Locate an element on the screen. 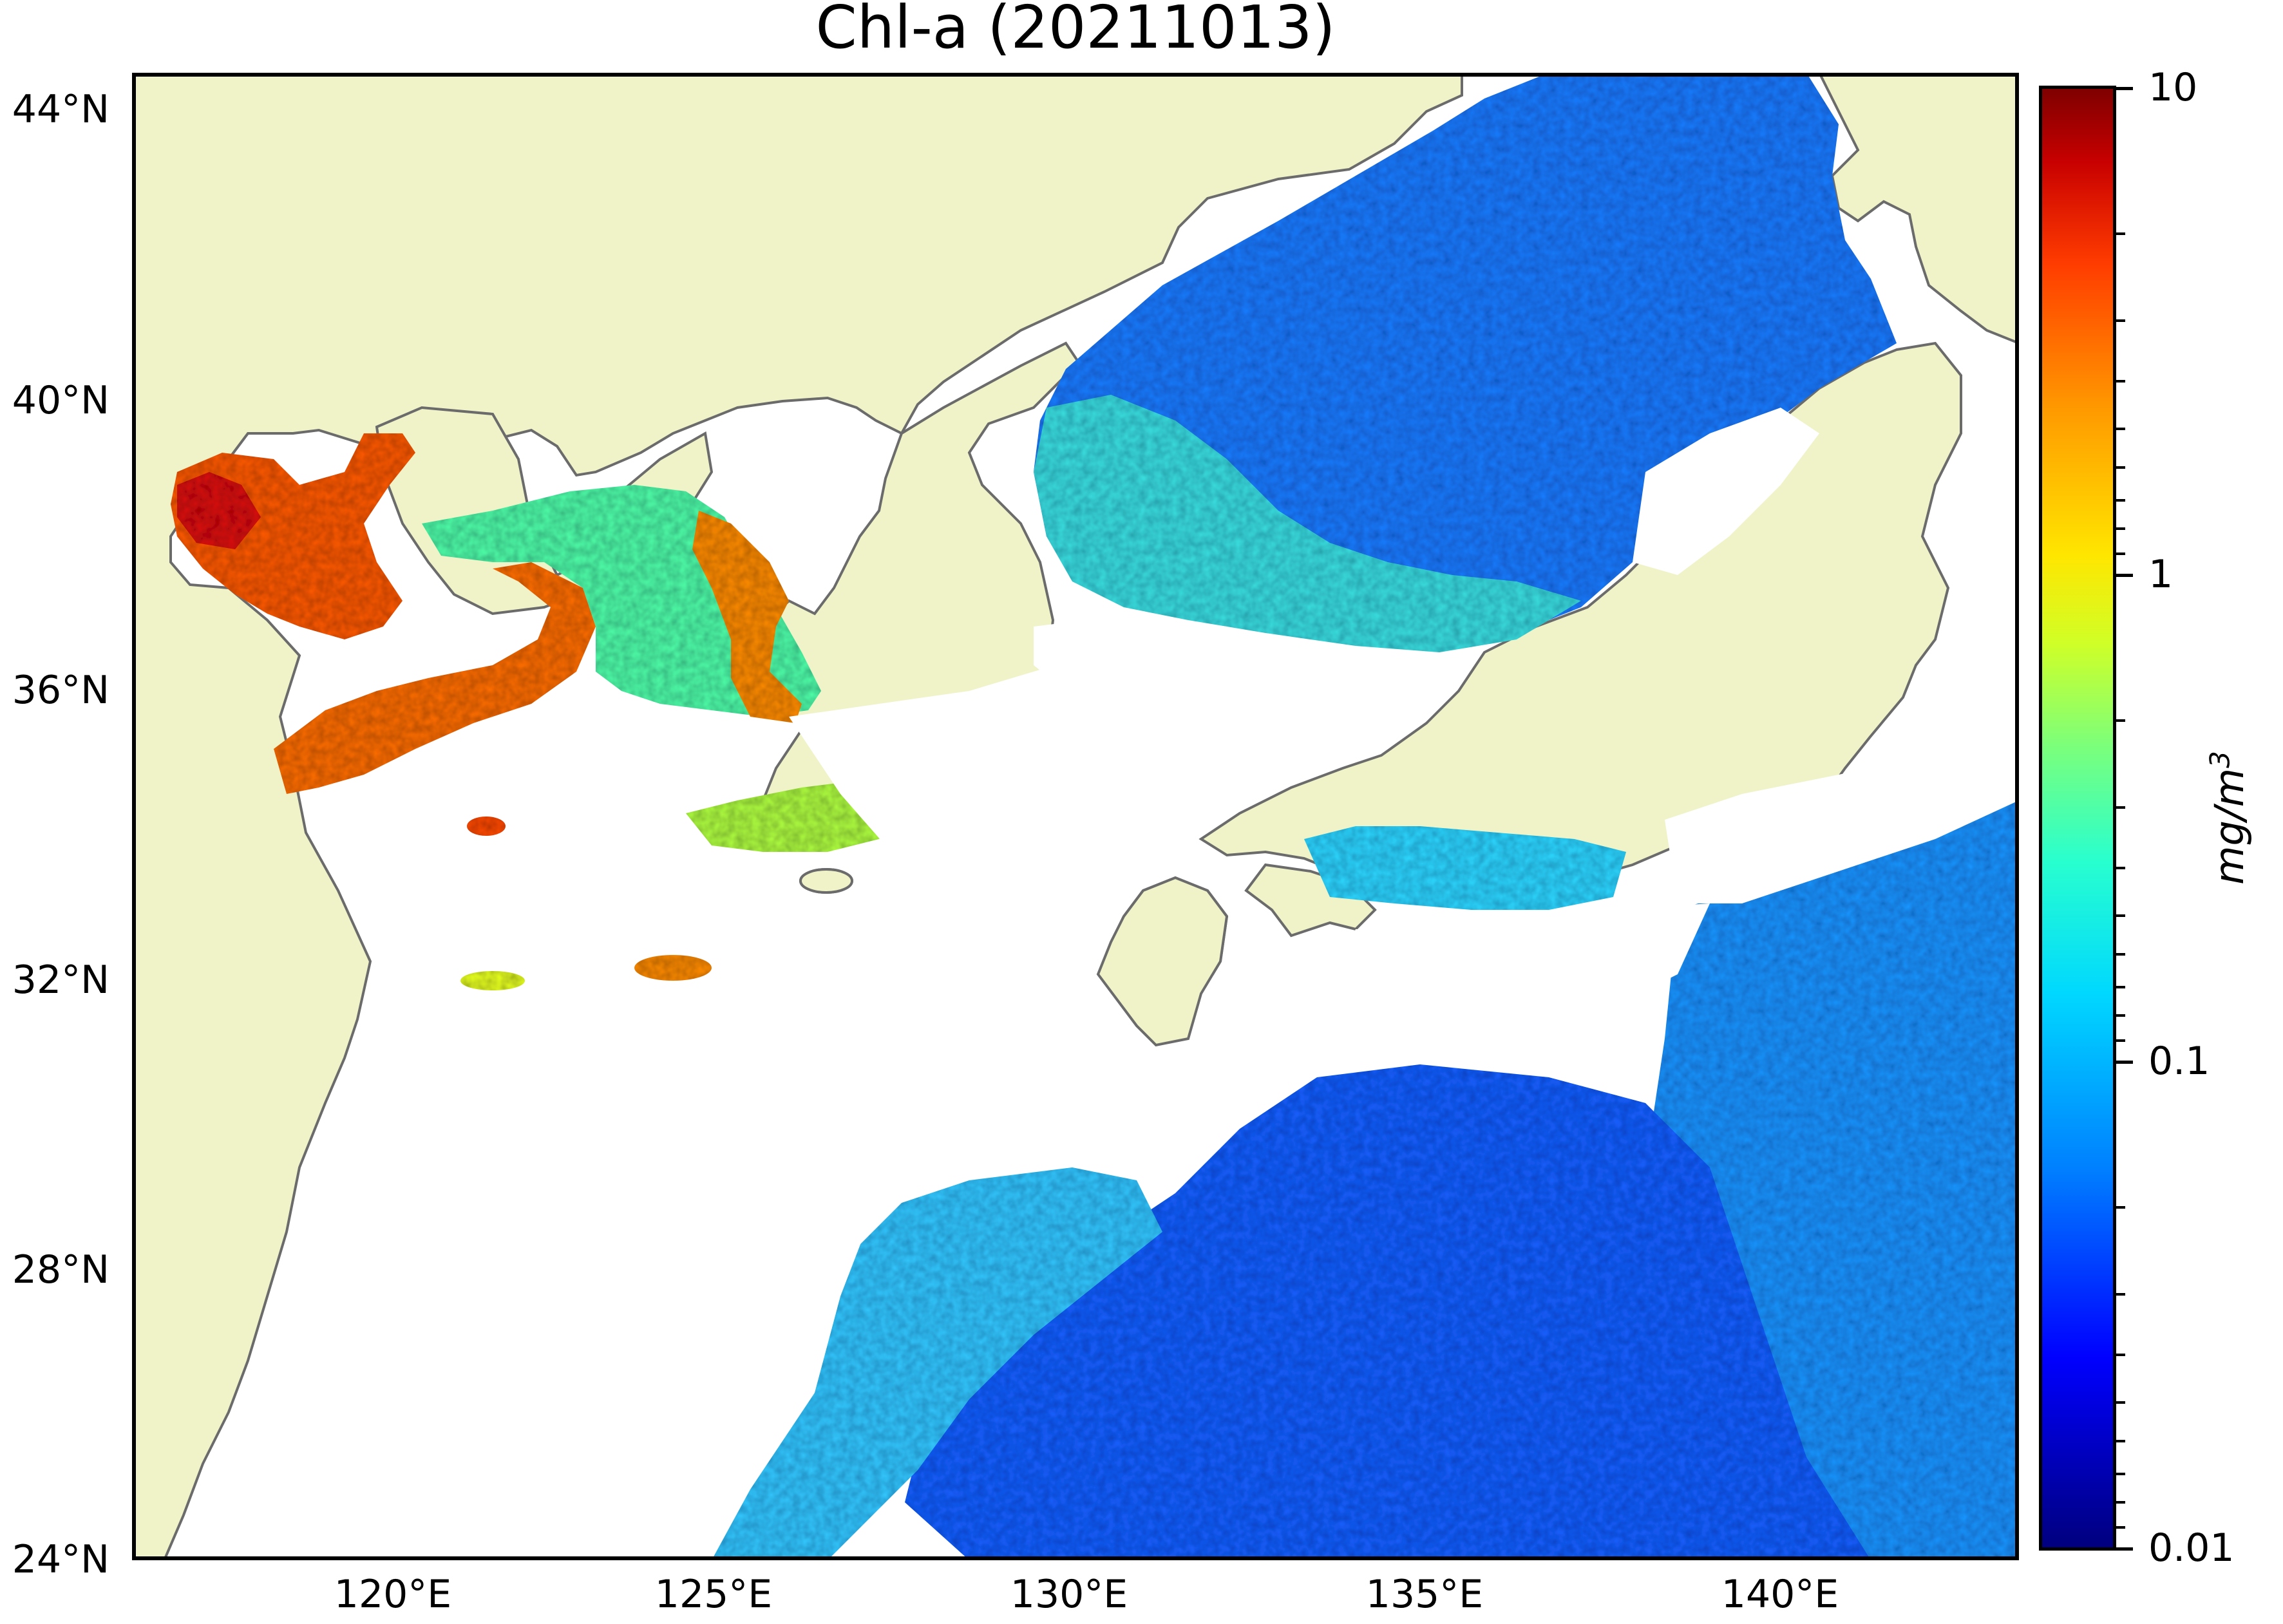 The image size is (2283, 1624). lon-tick-label: 135°E is located at coordinates (1424, 1595).